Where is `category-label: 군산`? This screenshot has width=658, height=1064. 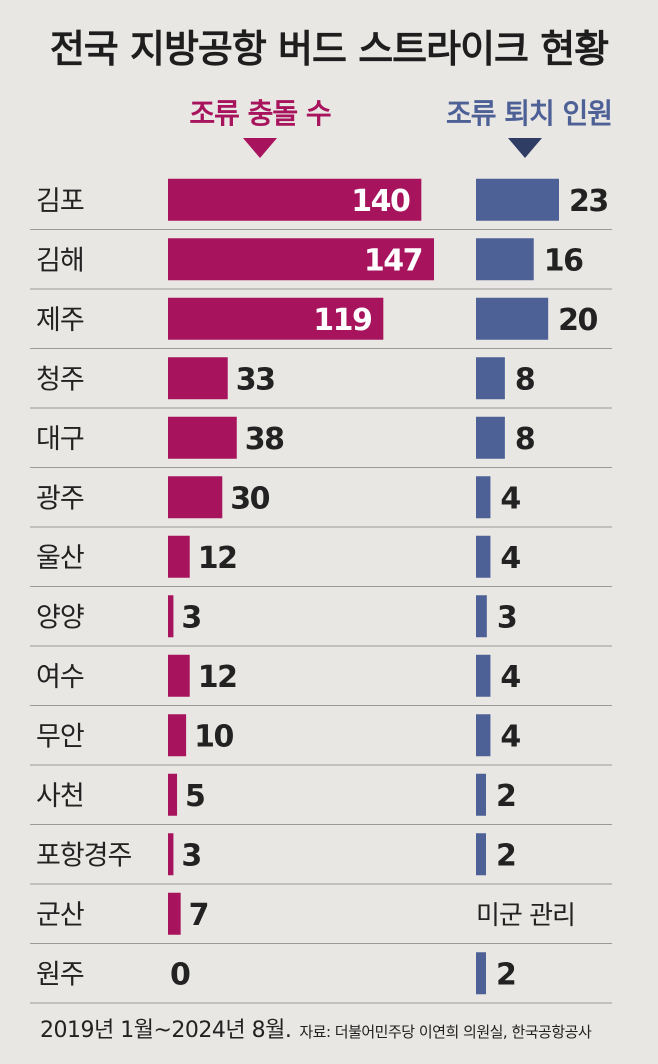
category-label: 군산 is located at coordinates (60, 915).